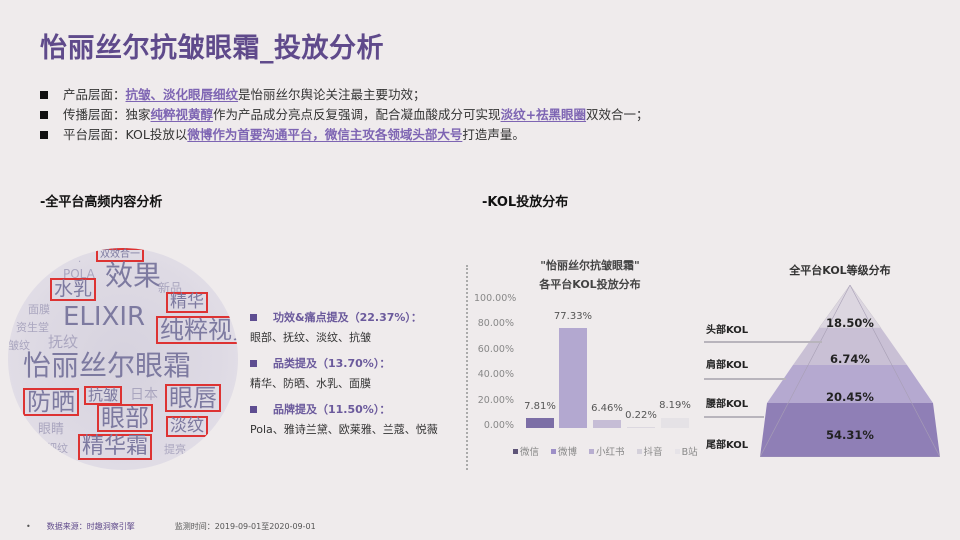 This screenshot has height=540, width=960. What do you see at coordinates (495, 298) in the screenshot?
I see `y-tick: 100.00%` at bounding box center [495, 298].